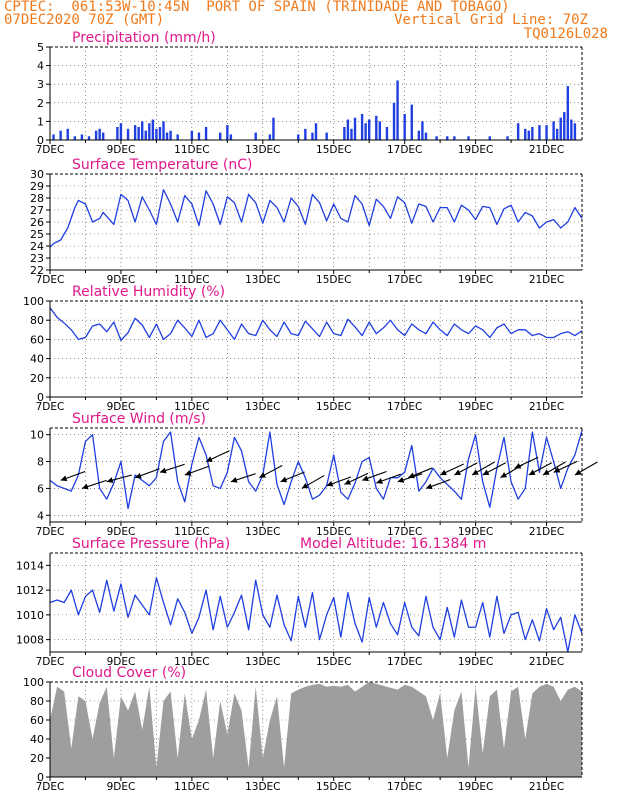 The height and width of the screenshot is (800, 618). What do you see at coordinates (50, 407) in the screenshot?
I see `humidity-xtick-label: 7DEC` at bounding box center [50, 407].